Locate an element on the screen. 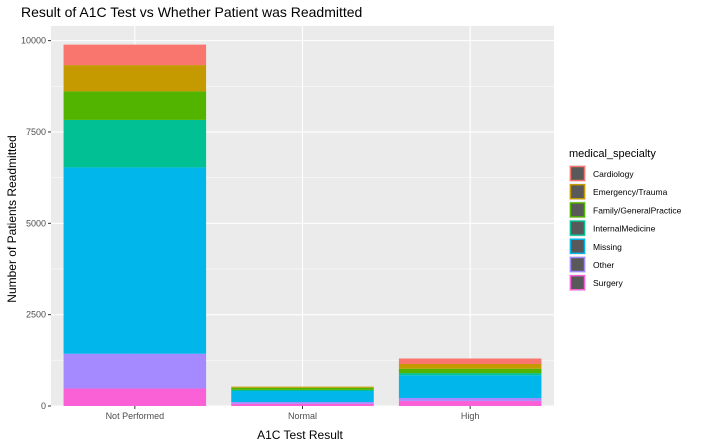 Image resolution: width=704 pixels, height=447 pixels. legend-label: Missing is located at coordinates (607, 247).